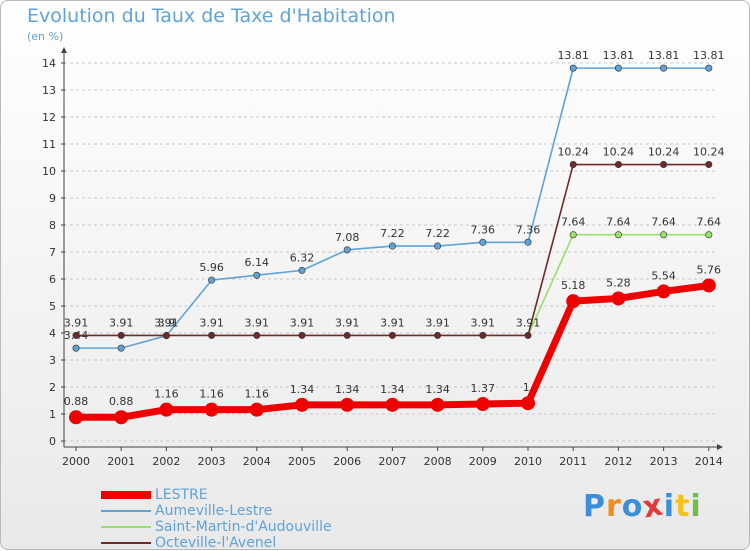 This screenshot has height=551, width=750. What do you see at coordinates (52, 279) in the screenshot?
I see `y-tick-label: 6` at bounding box center [52, 279].